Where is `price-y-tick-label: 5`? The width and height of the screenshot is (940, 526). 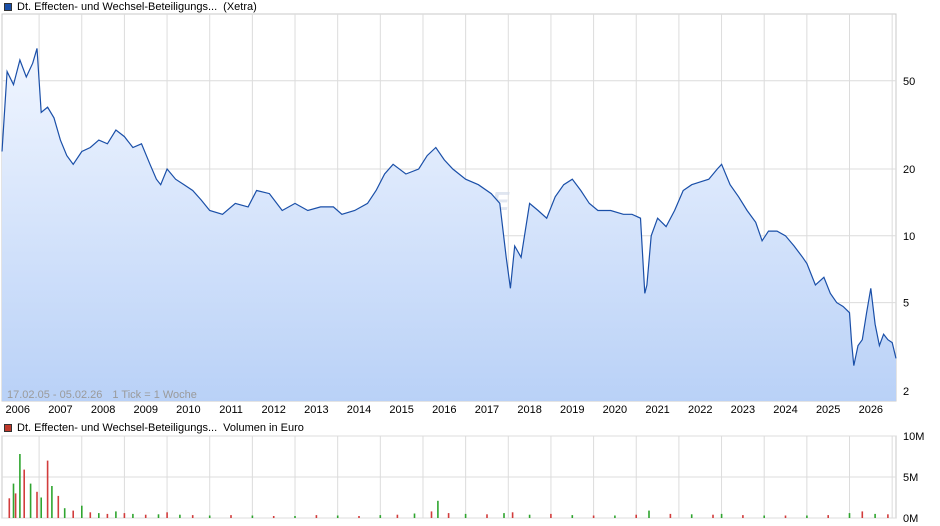
price-y-tick-label: 5 is located at coordinates (906, 304).